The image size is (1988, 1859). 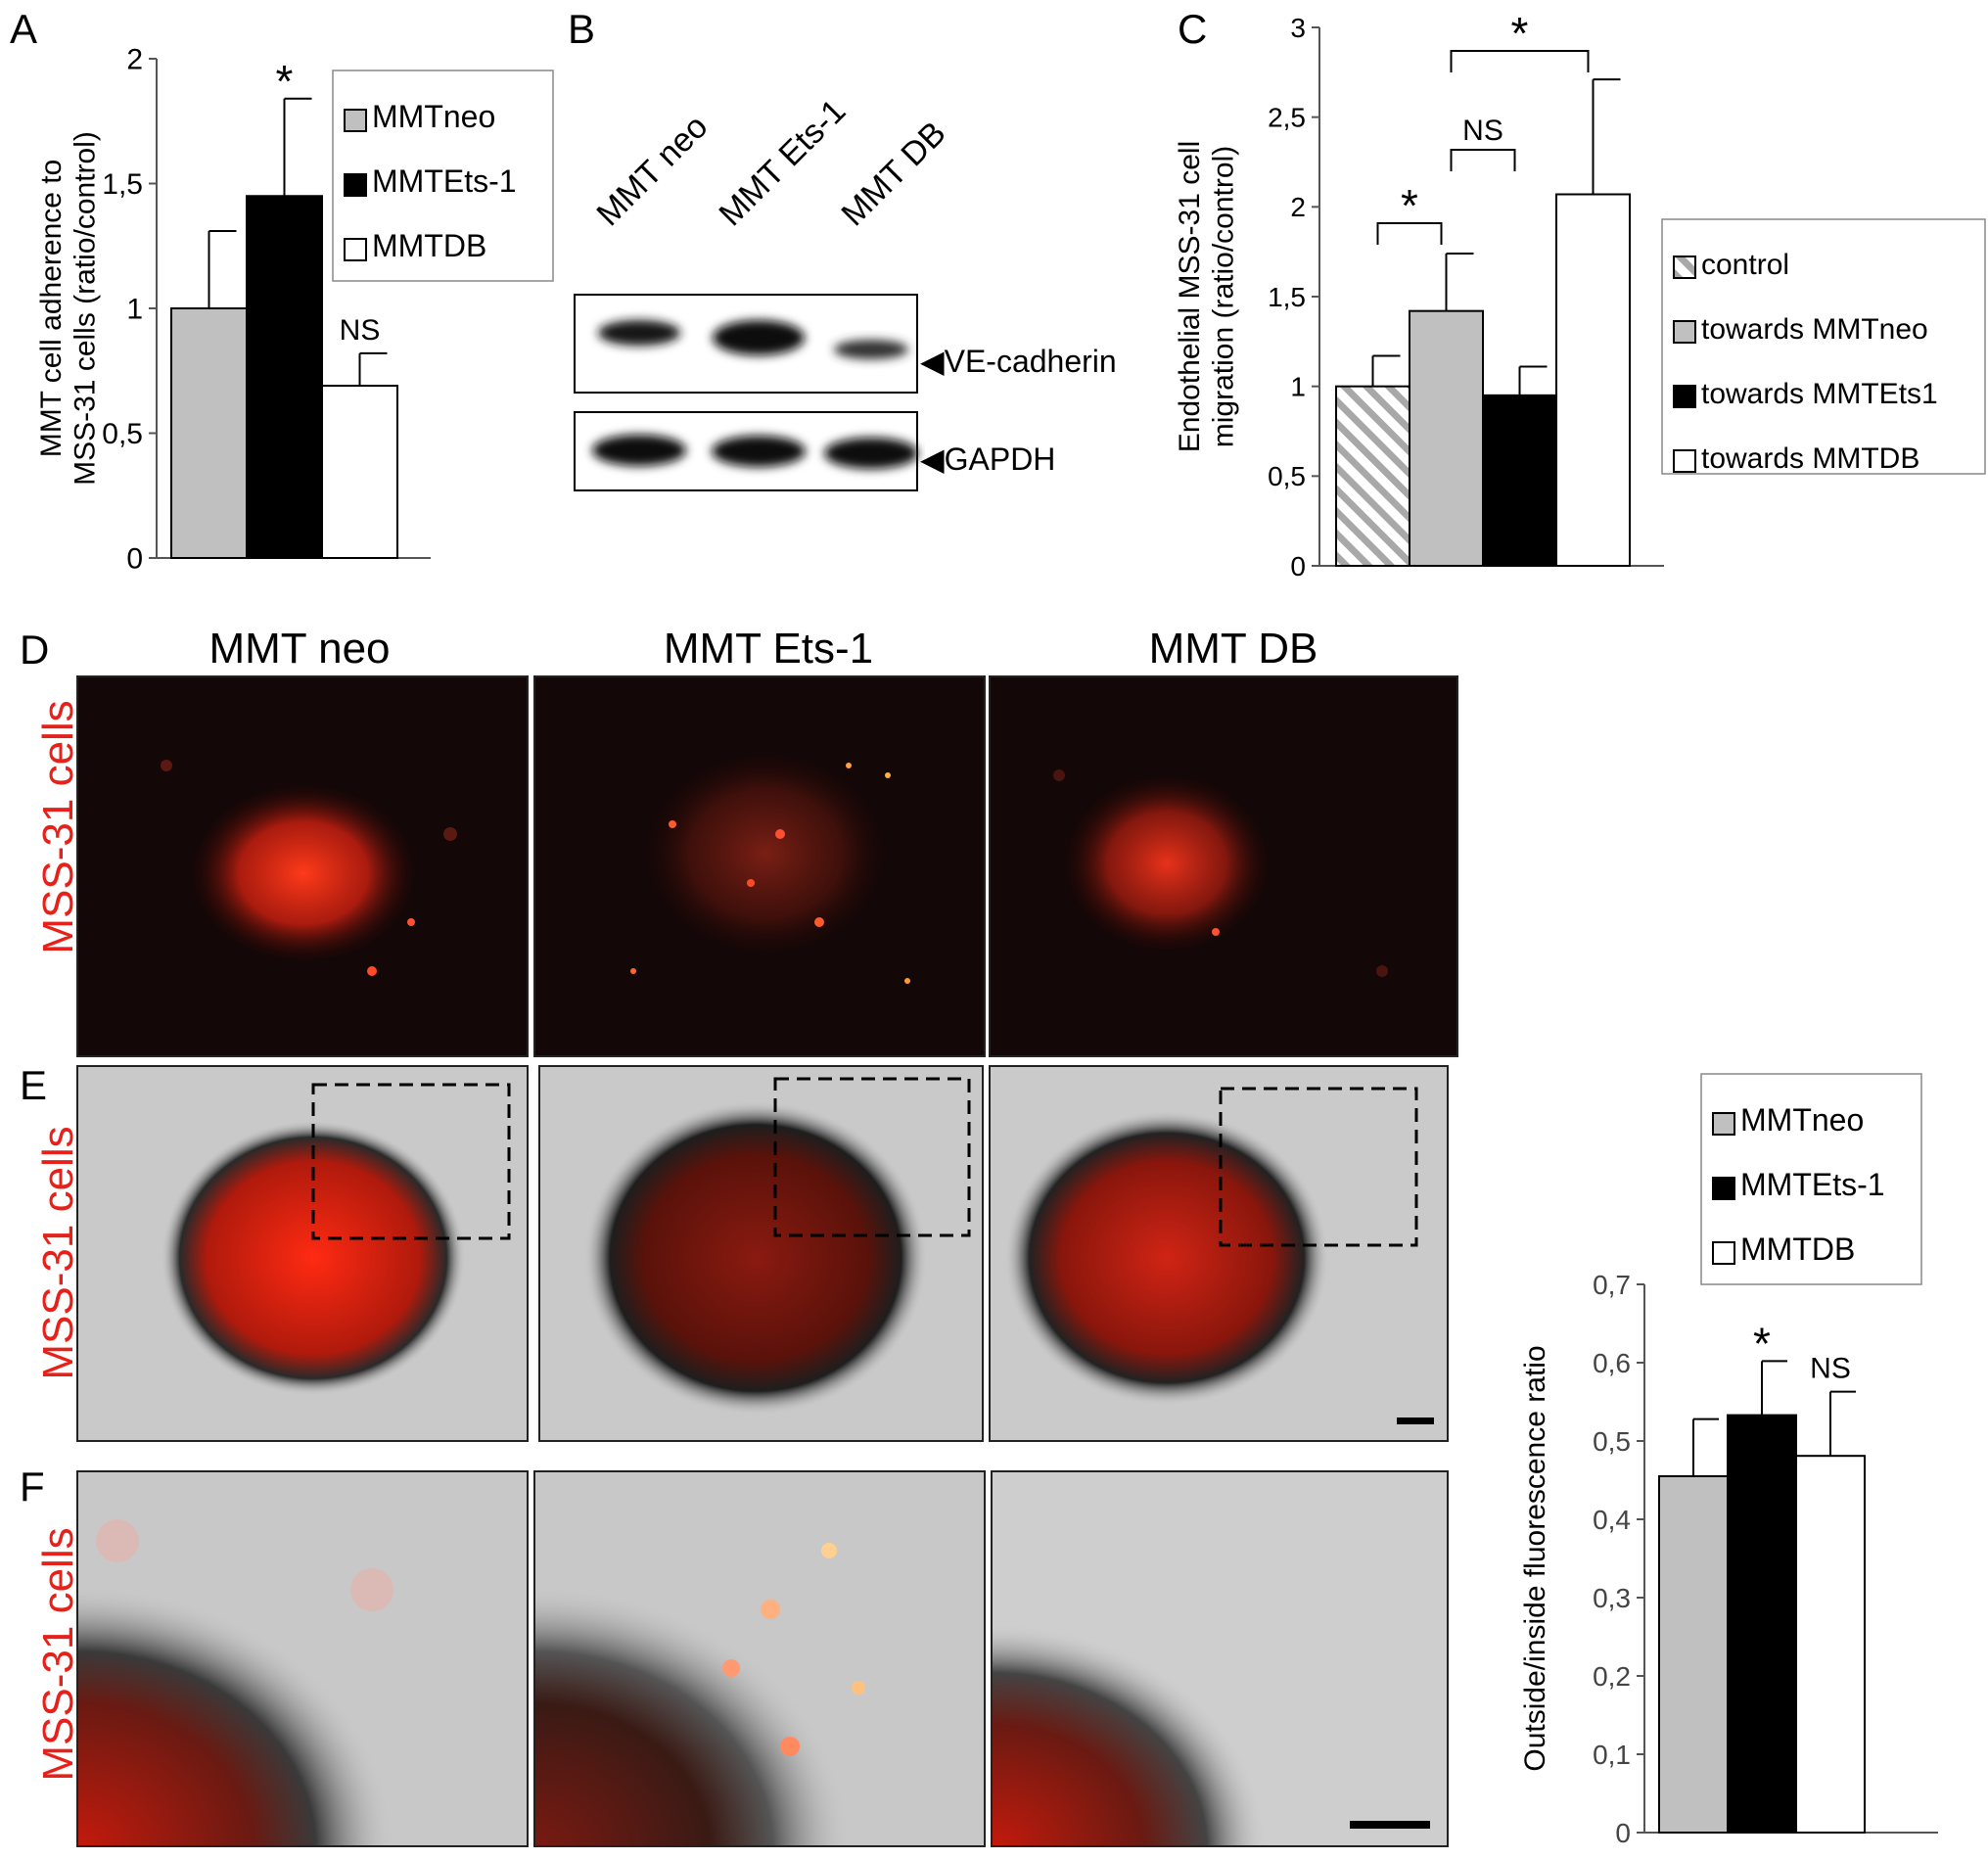 I want to click on fluorescence-image-mmt-neo, so click(x=302, y=866).